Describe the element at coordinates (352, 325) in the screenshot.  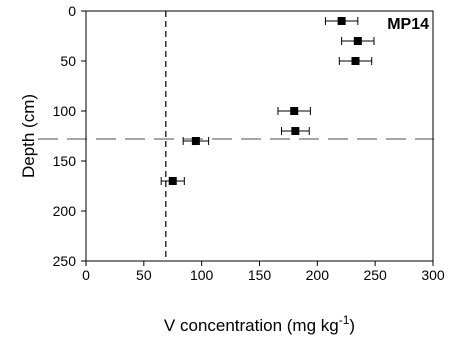
I see `x-axis-label-close: )` at that location.